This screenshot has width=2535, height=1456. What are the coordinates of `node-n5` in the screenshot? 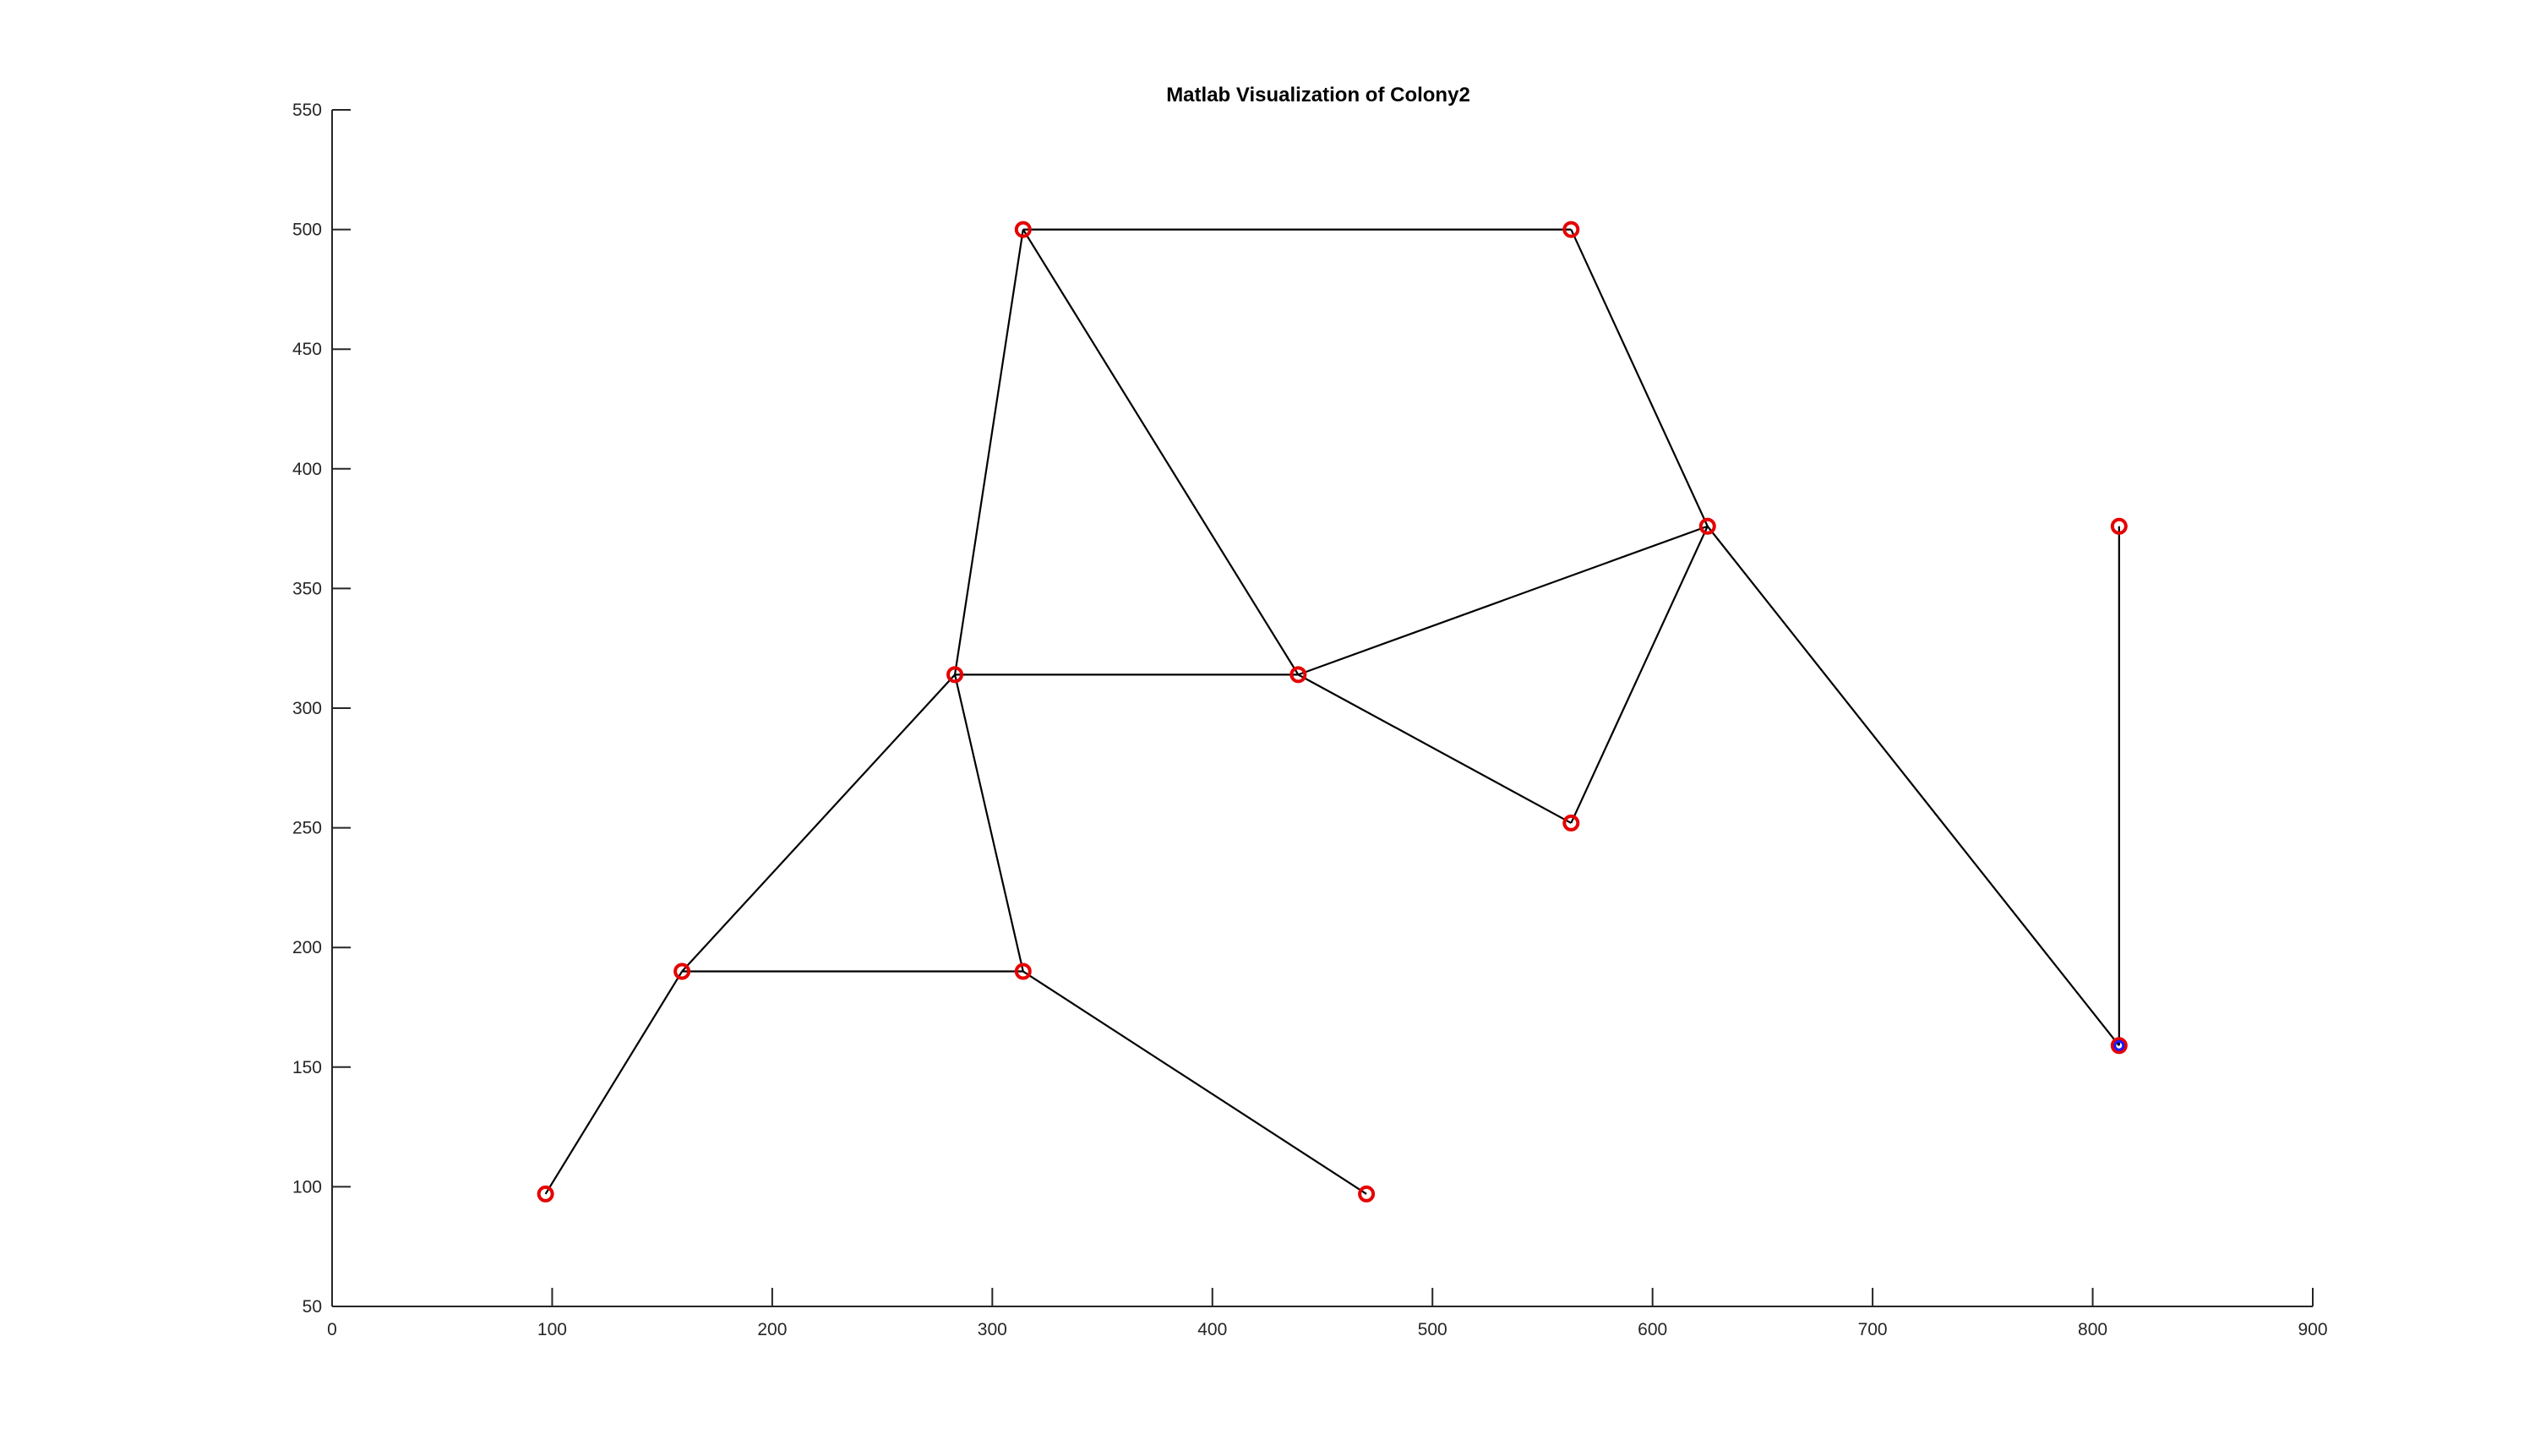 It's located at (1023, 229).